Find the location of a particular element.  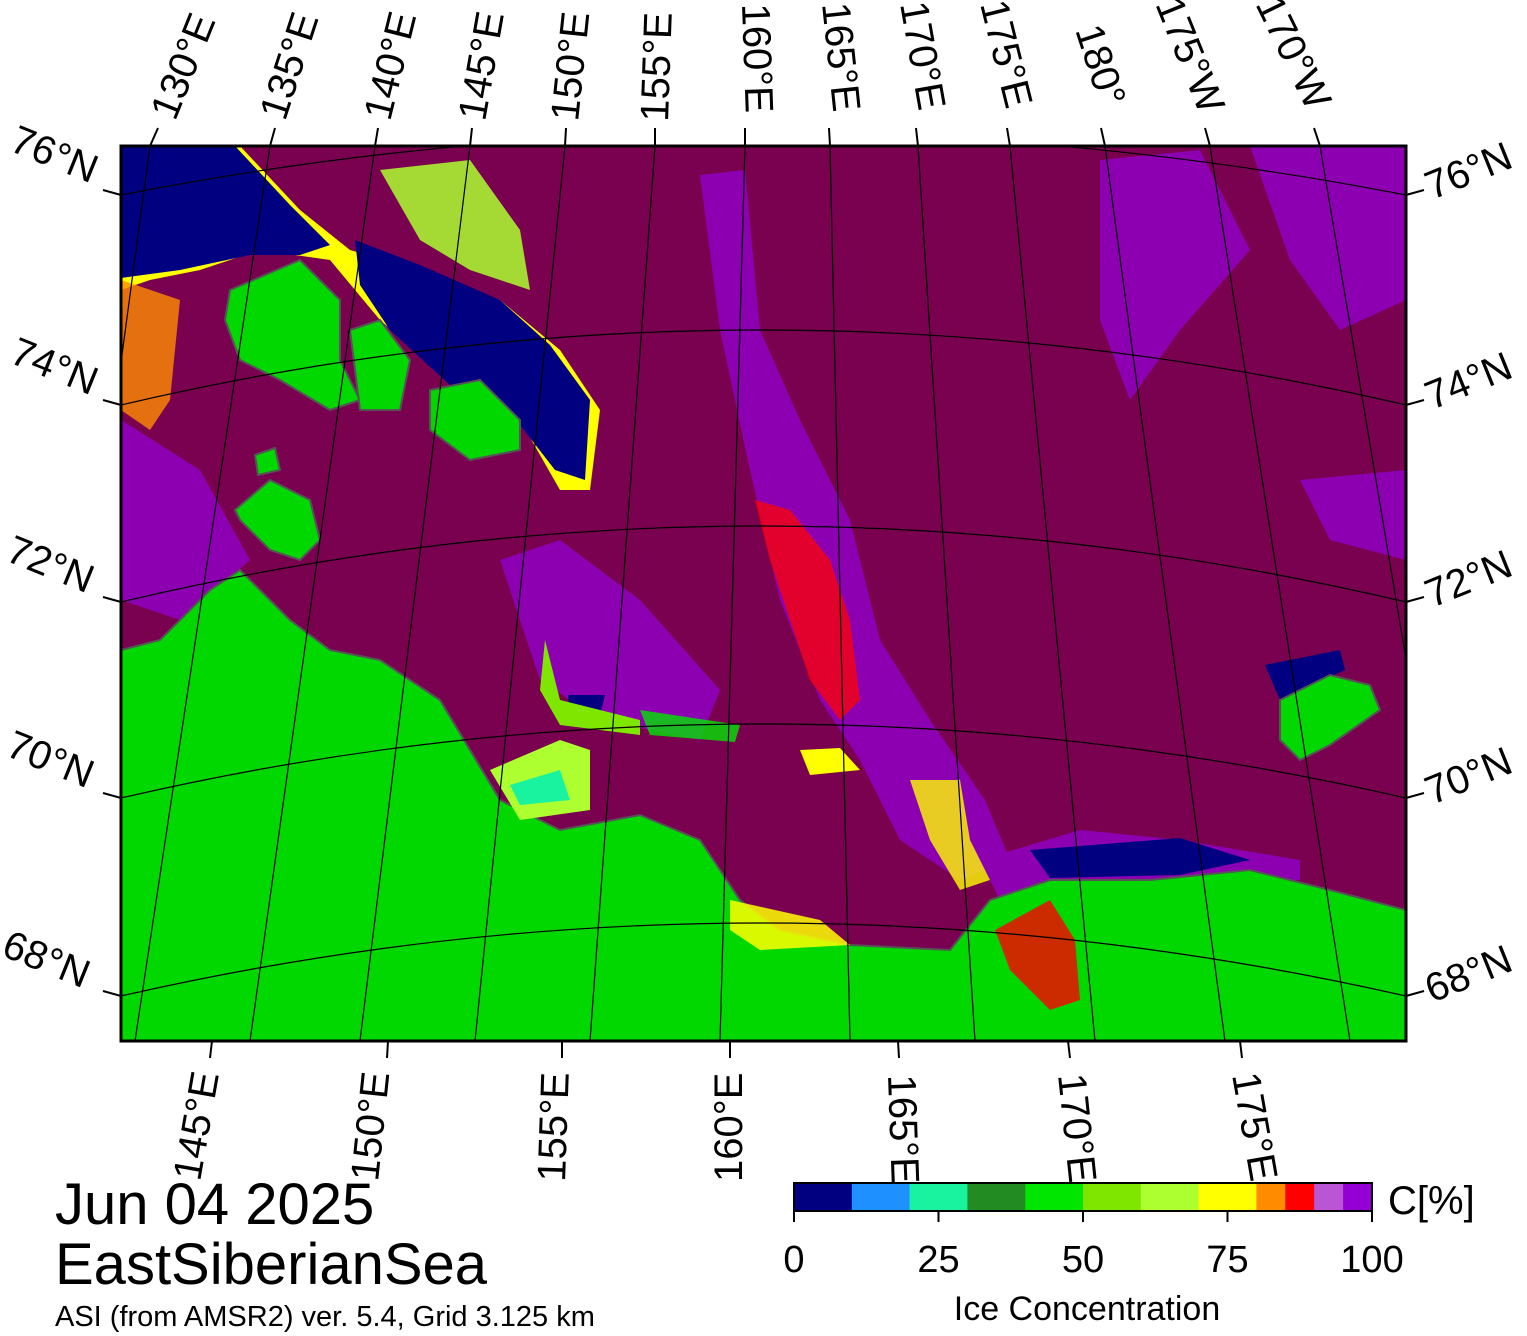

chaun-bay-ice is located at coordinates (790, 925).